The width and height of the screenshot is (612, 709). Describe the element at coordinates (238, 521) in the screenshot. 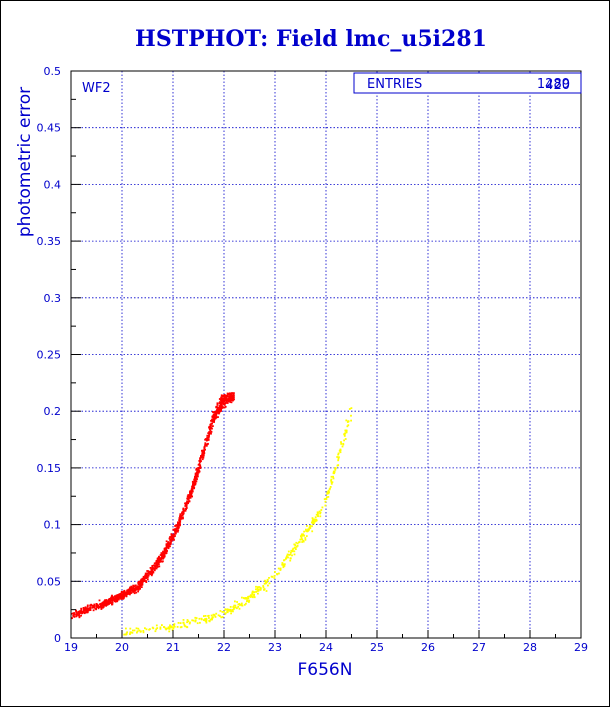

I see `series-yellow-points` at that location.